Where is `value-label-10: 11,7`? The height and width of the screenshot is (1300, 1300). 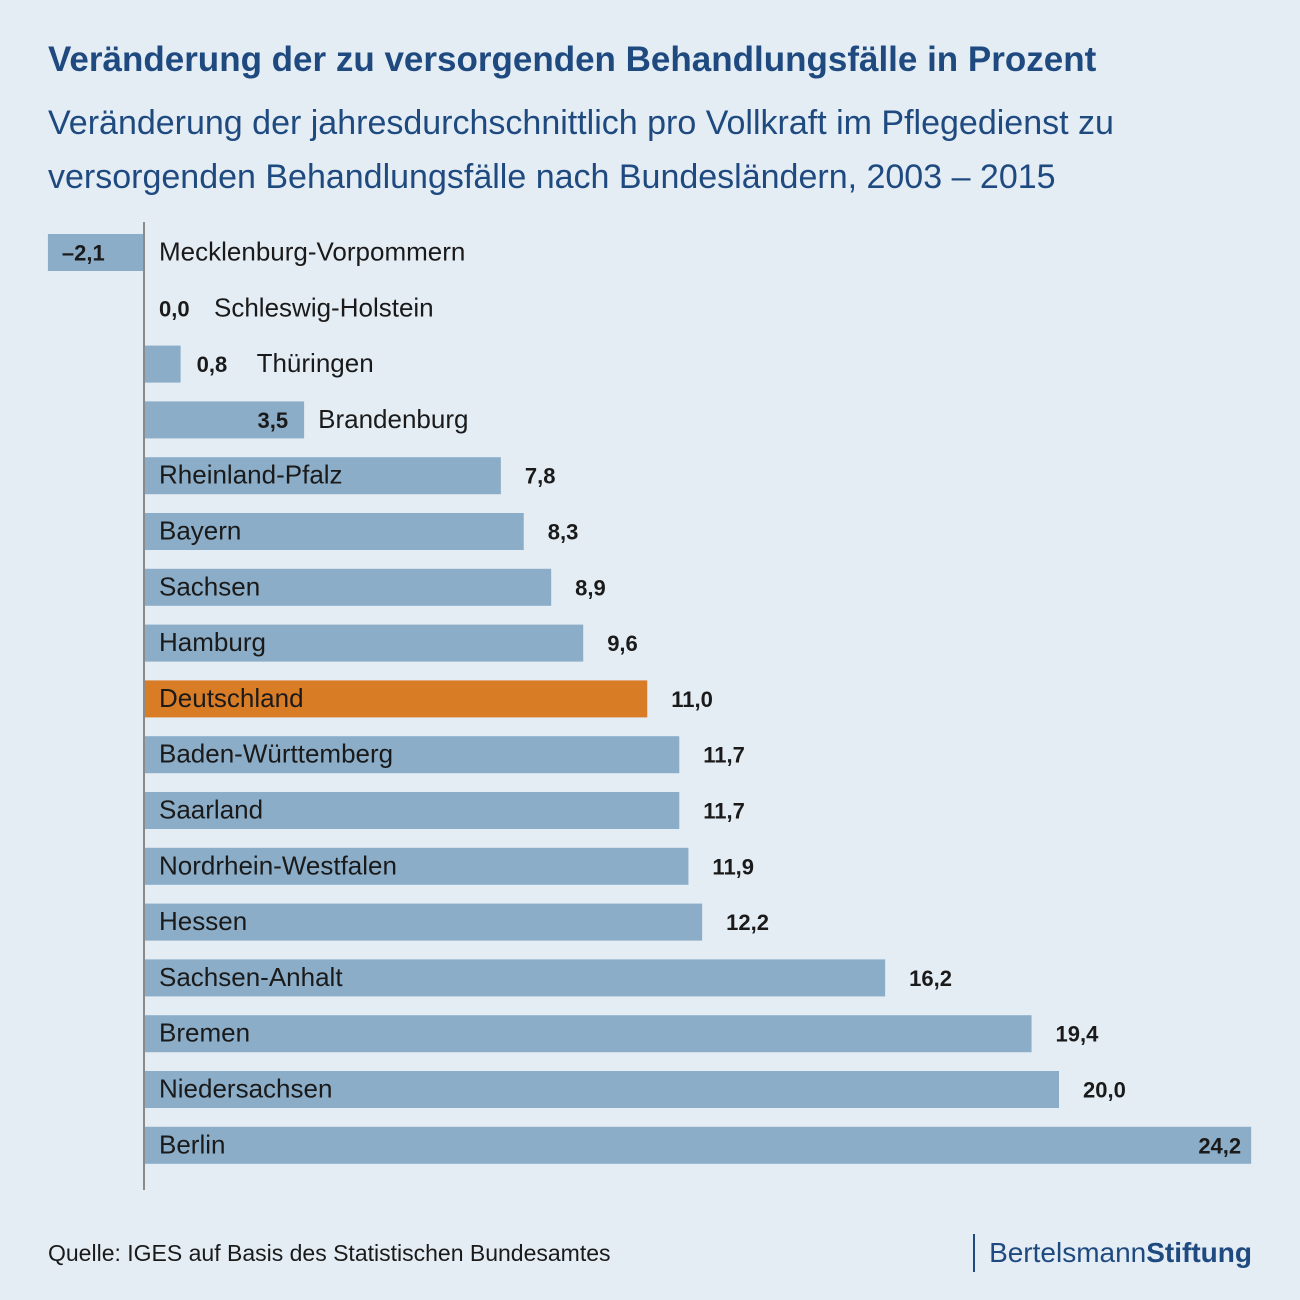 value-label-10: 11,7 is located at coordinates (724, 811).